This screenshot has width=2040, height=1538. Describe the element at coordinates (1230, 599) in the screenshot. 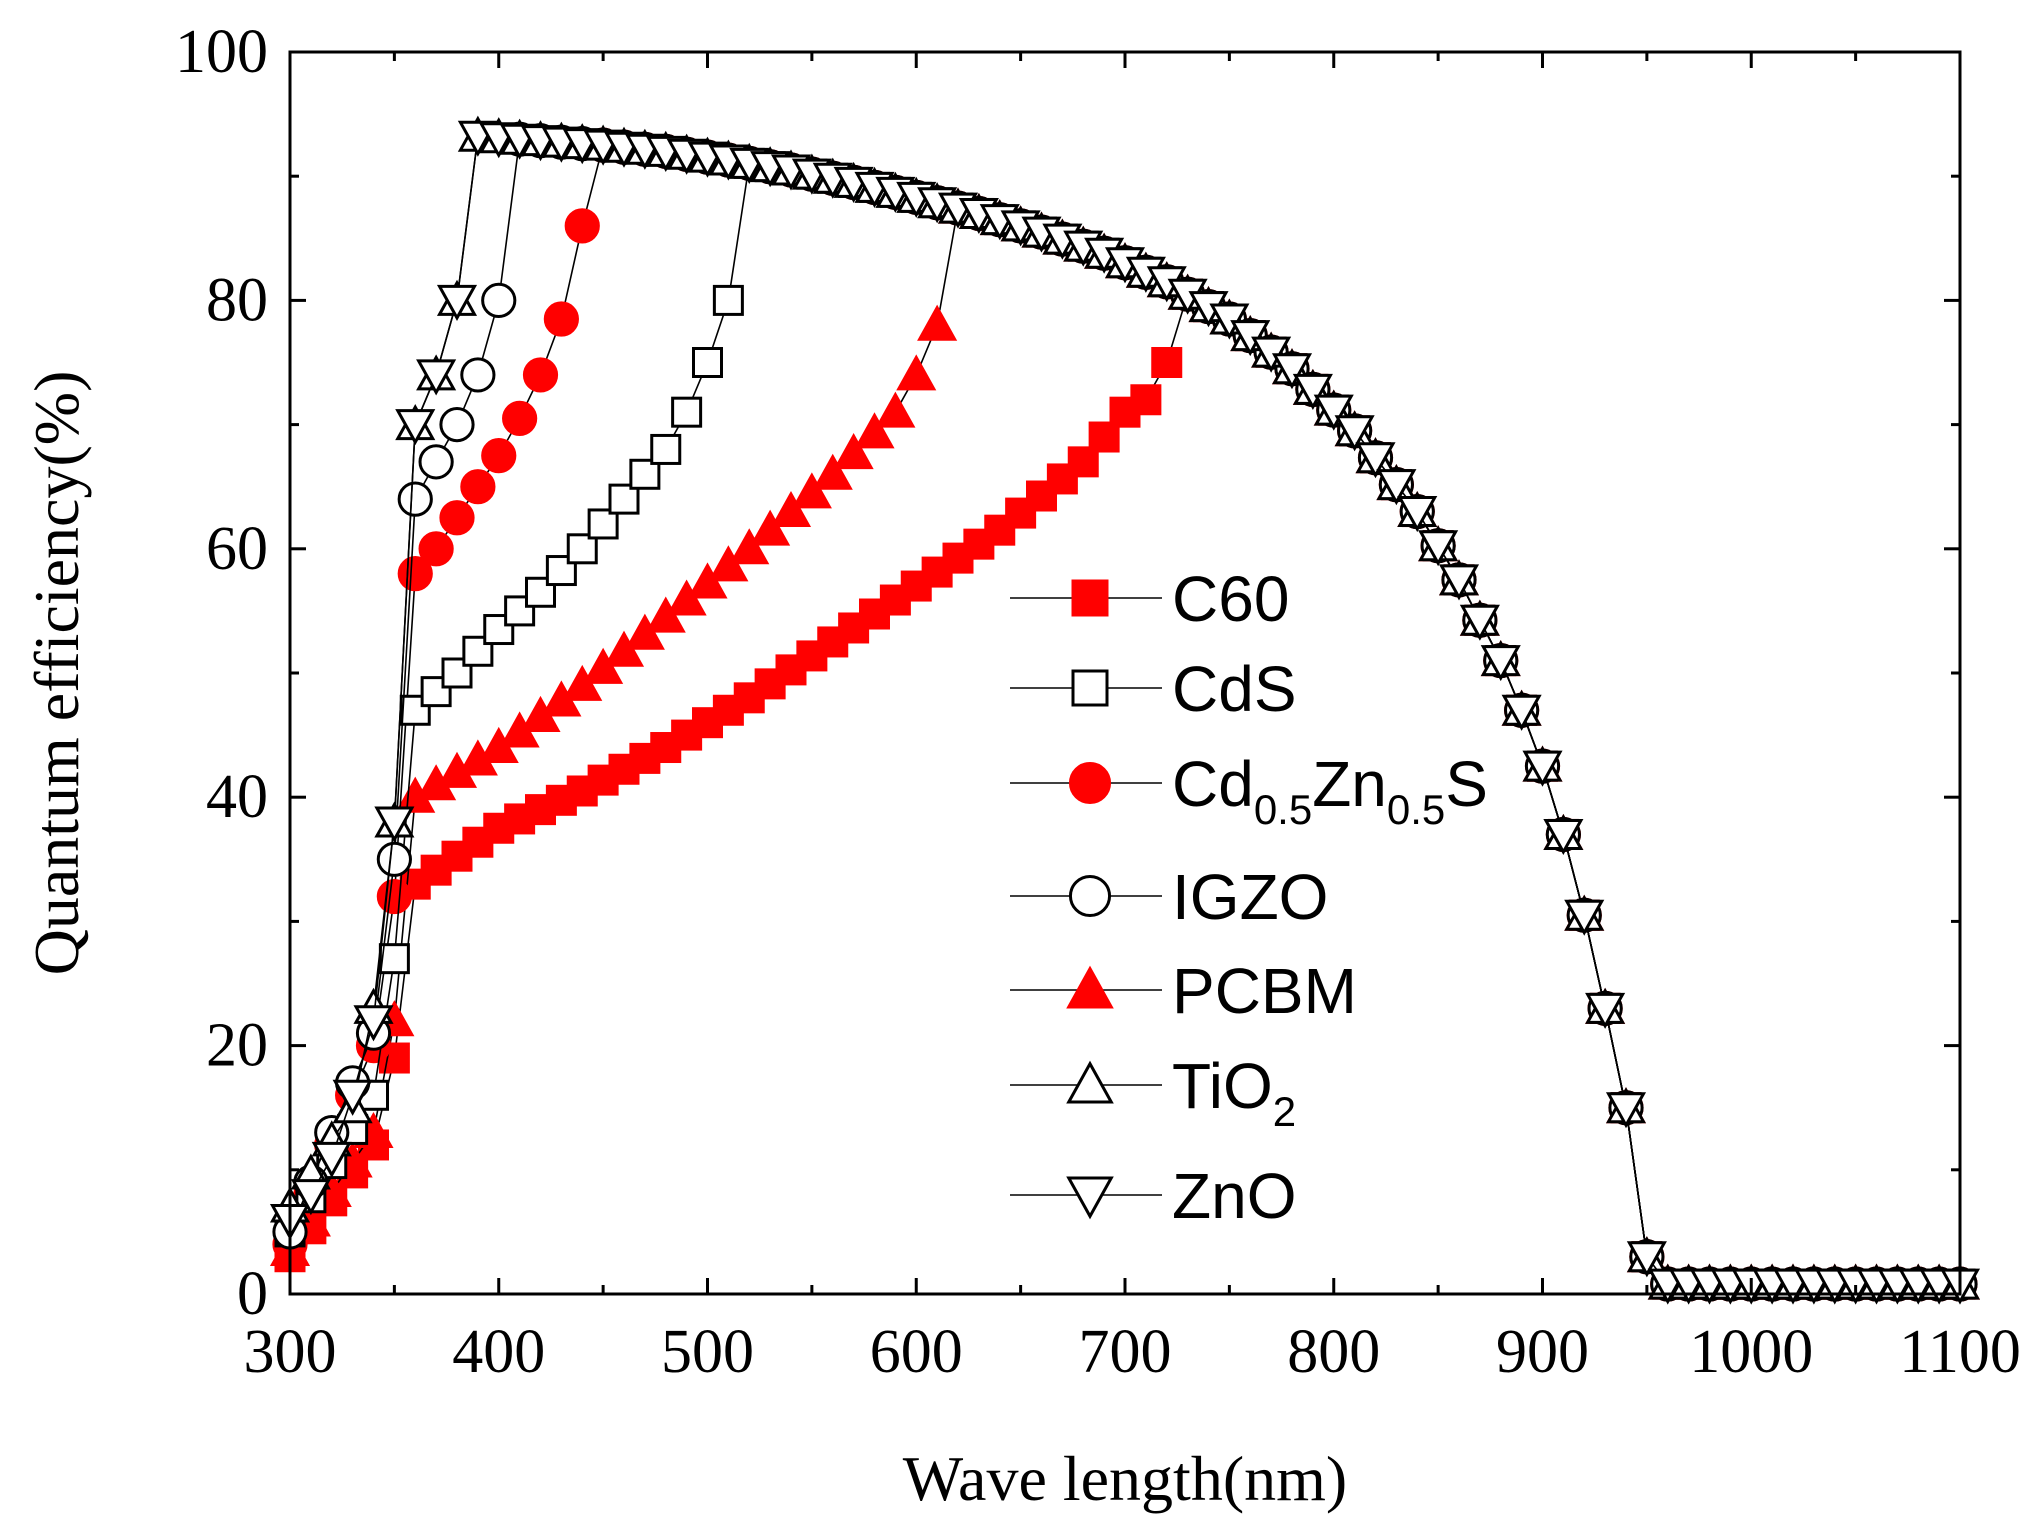

I see `legend-text: C60` at that location.